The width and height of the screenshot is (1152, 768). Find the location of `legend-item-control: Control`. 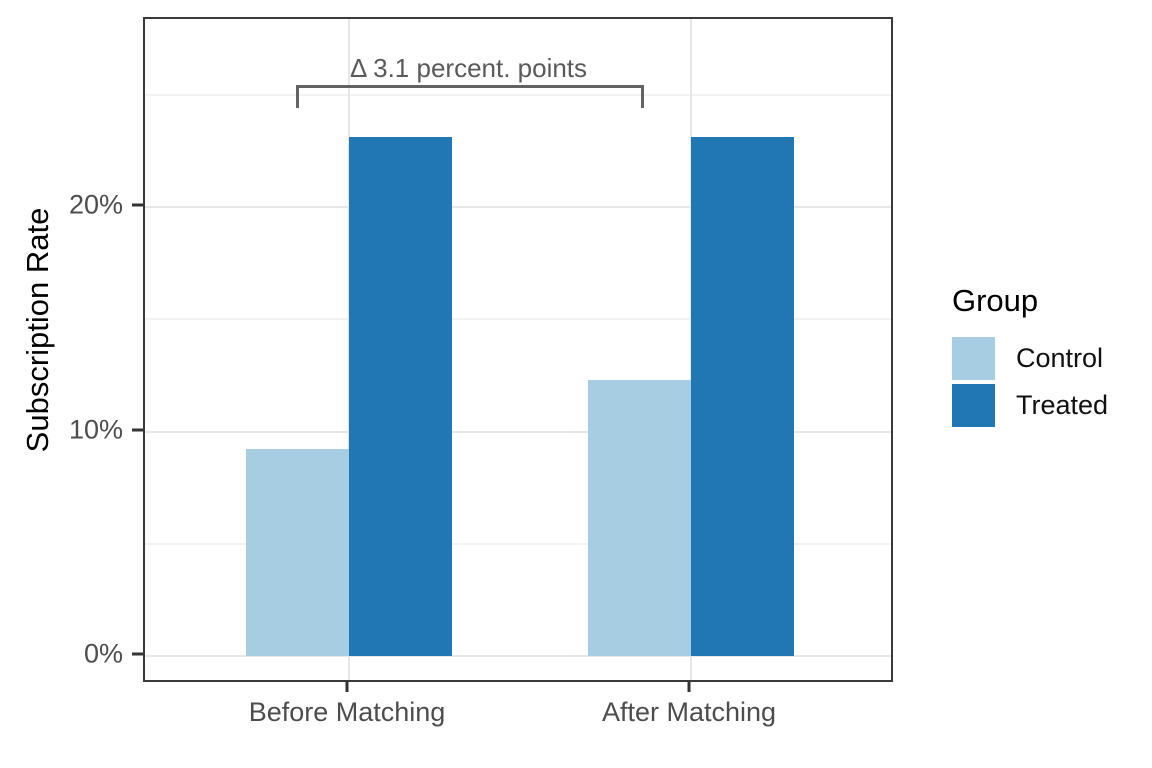

legend-item-control: Control is located at coordinates (1030, 358).